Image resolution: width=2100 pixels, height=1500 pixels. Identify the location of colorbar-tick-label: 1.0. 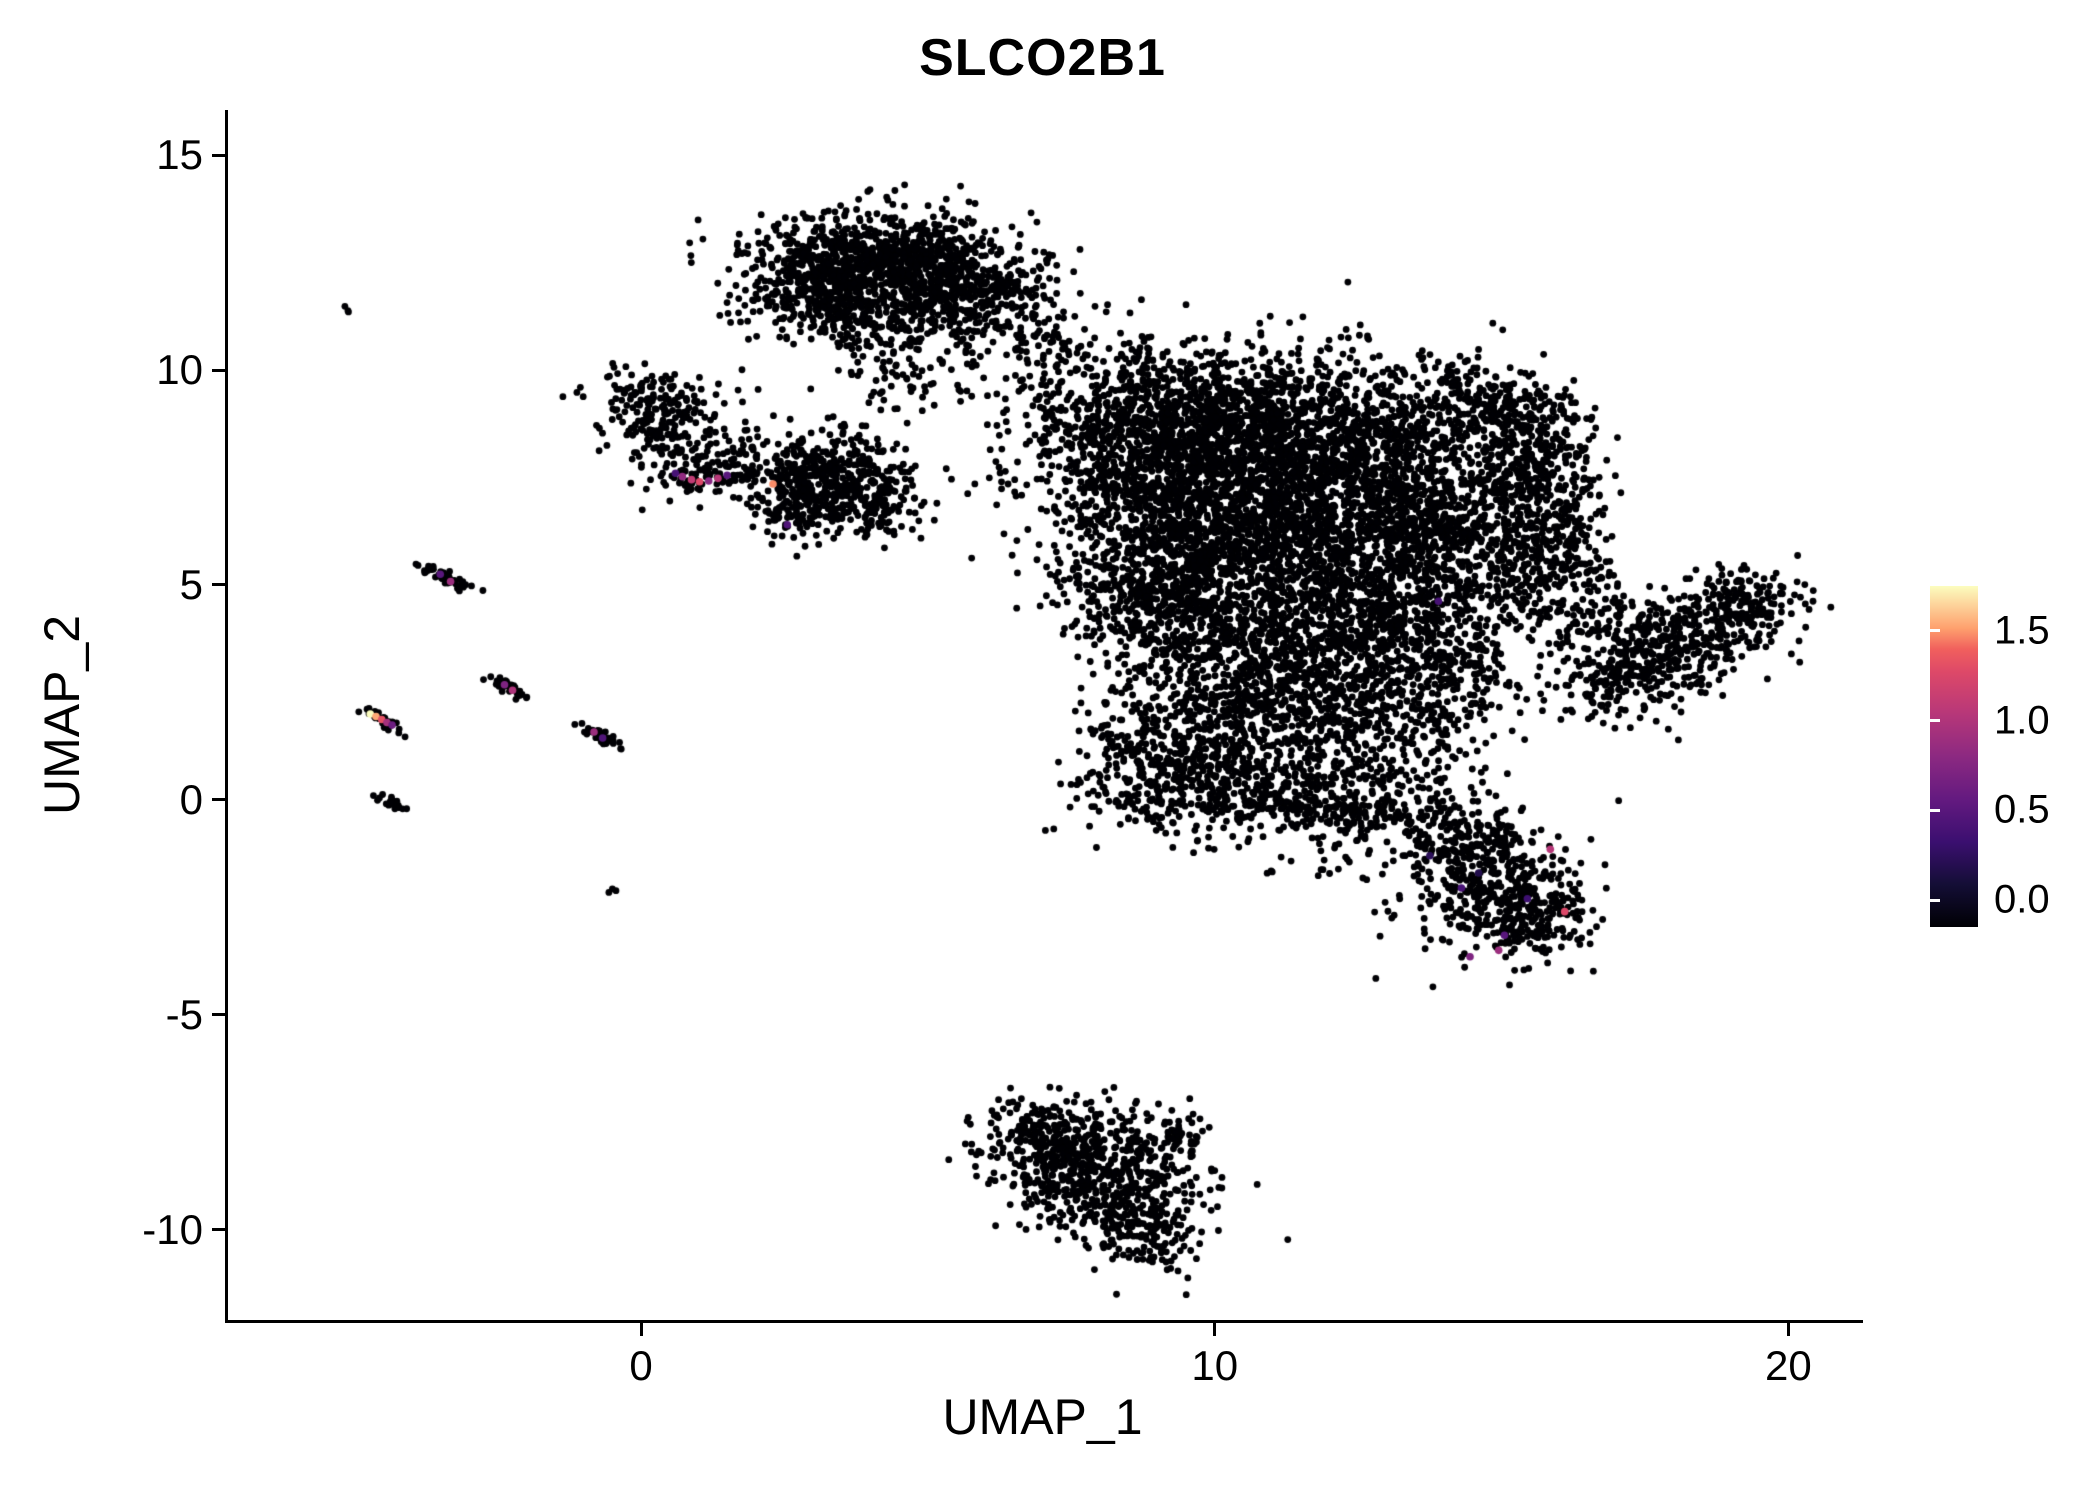
(2022, 720).